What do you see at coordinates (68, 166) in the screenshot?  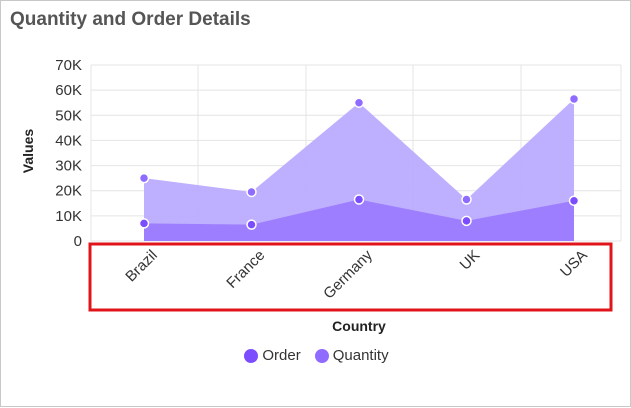 I see `y-tick-label: 30K` at bounding box center [68, 166].